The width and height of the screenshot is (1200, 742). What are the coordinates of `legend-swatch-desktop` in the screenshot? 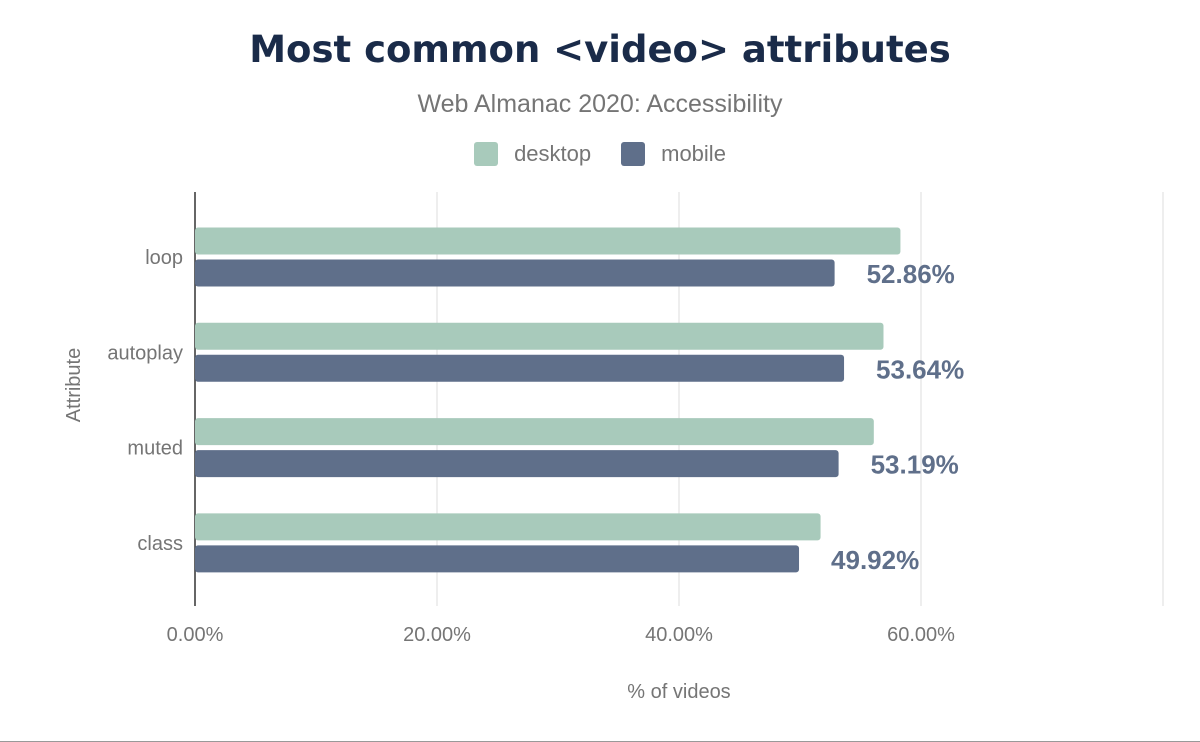 It's located at (486, 154).